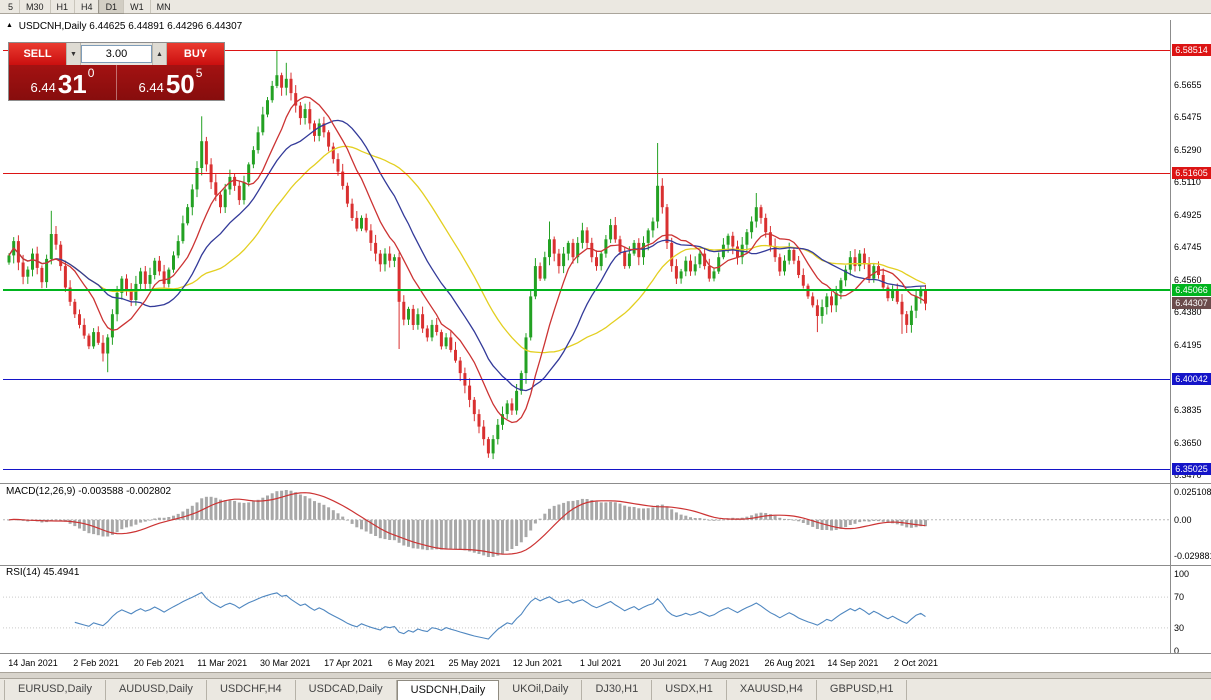 The image size is (1211, 700). Describe the element at coordinates (617, 690) in the screenshot. I see `chart-tab-dj30-h1: DJ30,H1` at that location.